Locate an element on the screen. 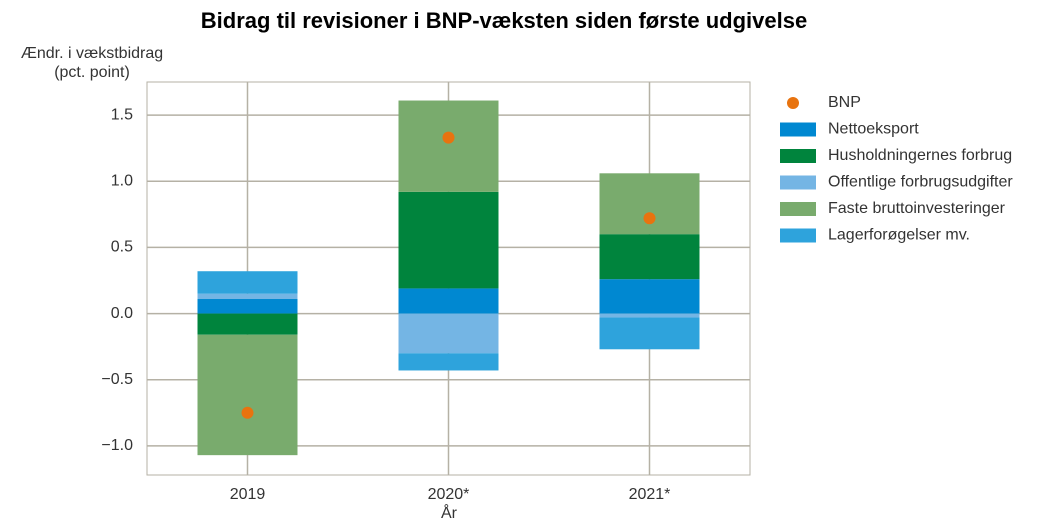 This screenshot has height=529, width=1037. x-tick-label: 2019 is located at coordinates (248, 494).